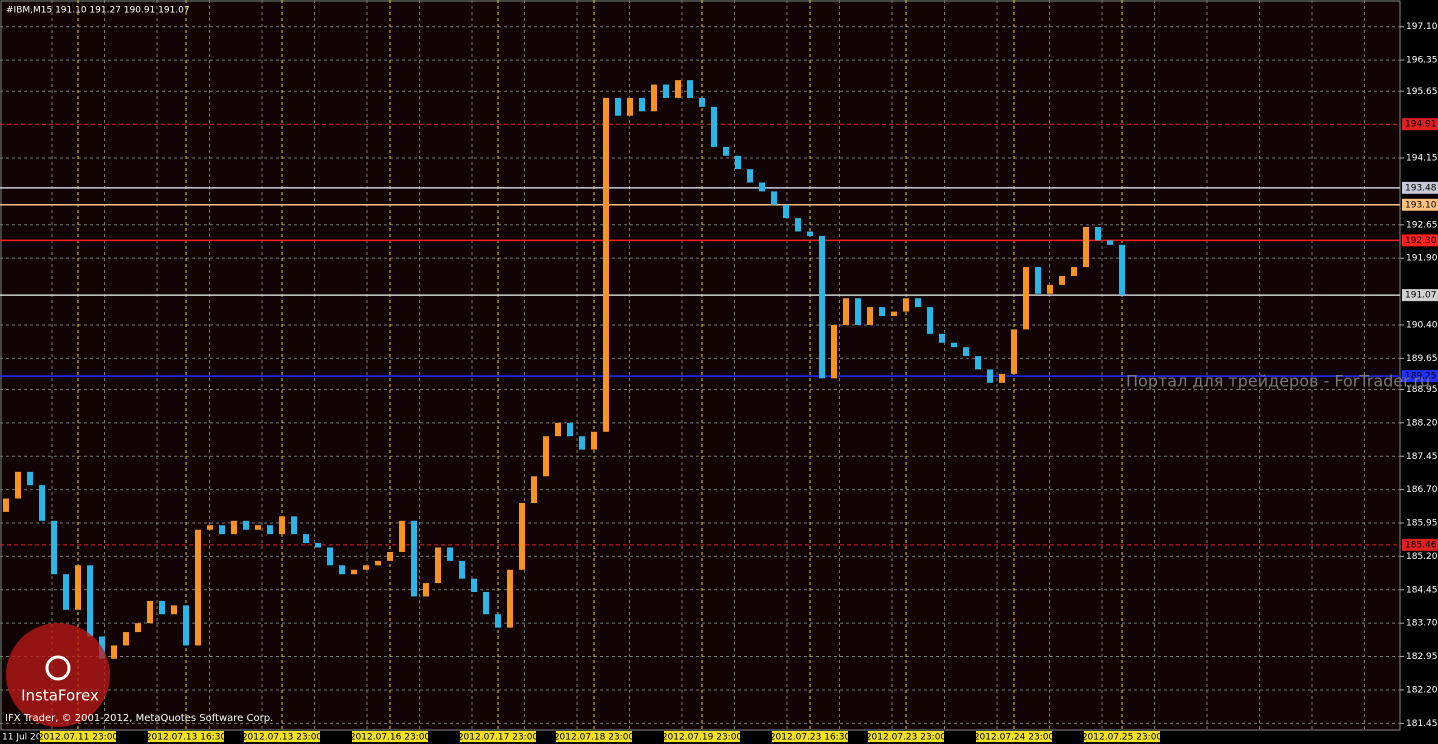 Image resolution: width=1438 pixels, height=744 pixels. I want to click on y-tick-label: 182.20, so click(1422, 690).